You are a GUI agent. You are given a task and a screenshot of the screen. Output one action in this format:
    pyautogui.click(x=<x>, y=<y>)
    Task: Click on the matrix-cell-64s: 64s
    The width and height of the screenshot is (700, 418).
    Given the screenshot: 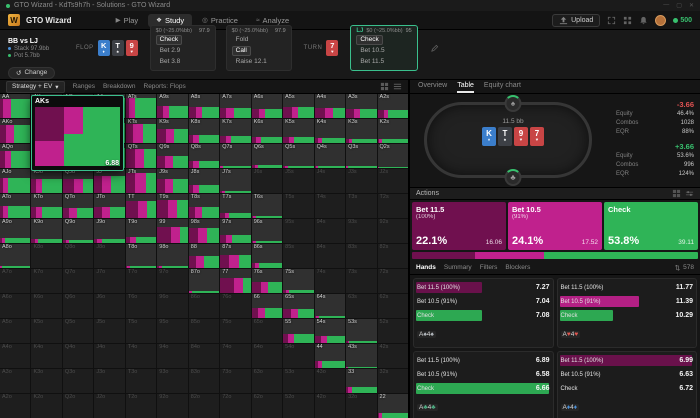 What is the action you would take?
    pyautogui.click(x=330, y=306)
    